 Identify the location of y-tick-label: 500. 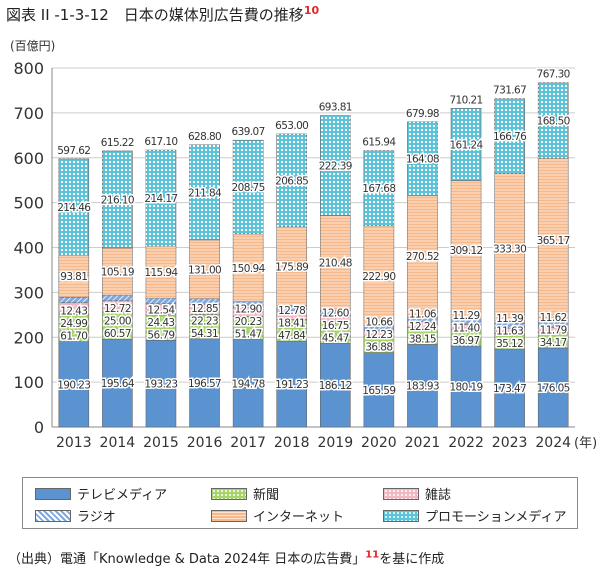
(28, 203).